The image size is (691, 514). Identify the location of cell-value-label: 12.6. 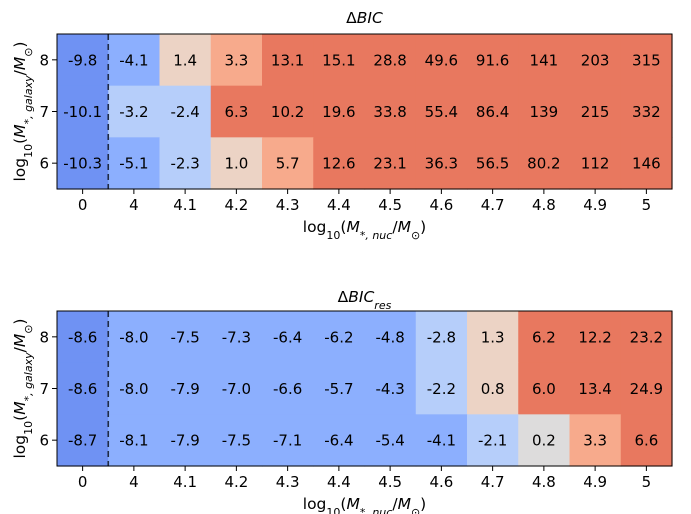
(338, 164).